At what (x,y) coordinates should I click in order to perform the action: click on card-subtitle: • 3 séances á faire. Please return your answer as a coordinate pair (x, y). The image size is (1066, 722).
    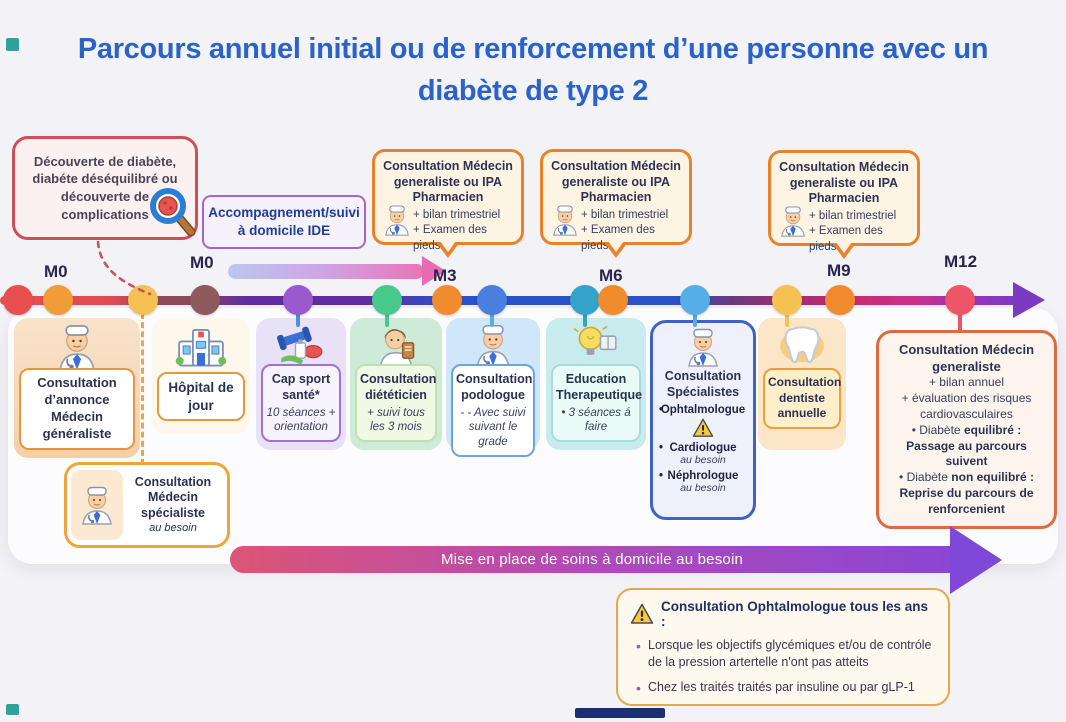
    Looking at the image, I should click on (596, 420).